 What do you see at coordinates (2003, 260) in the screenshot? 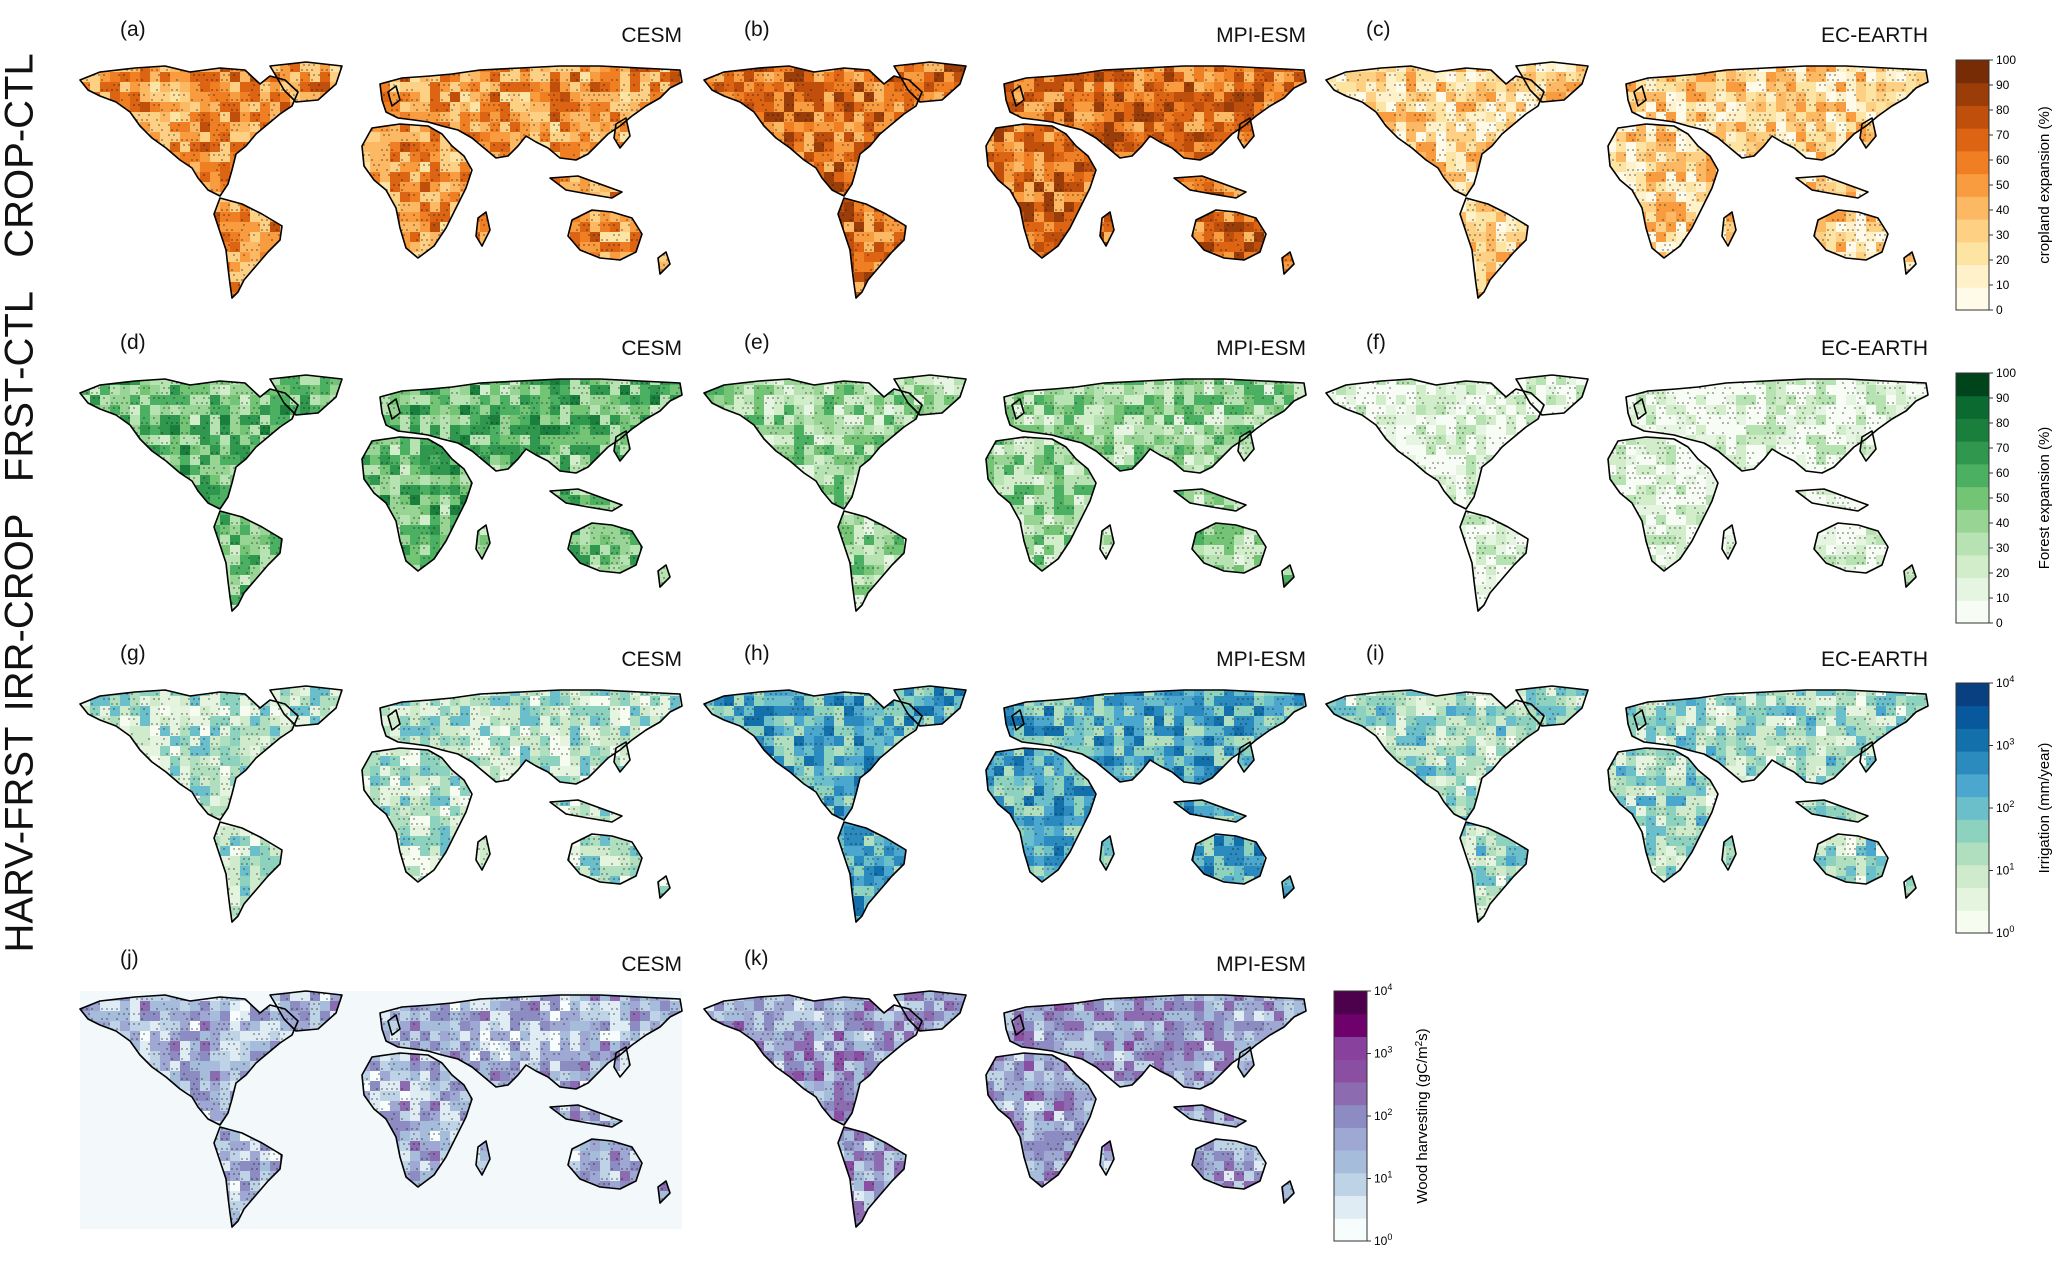
I see `colorbar-tick-label: 20` at bounding box center [2003, 260].